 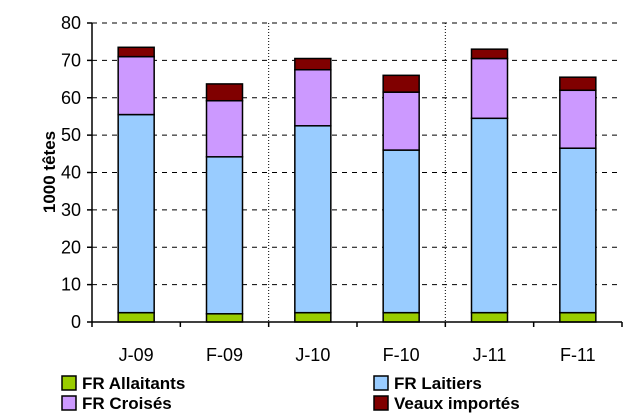 I want to click on y-tick-label: 30, so click(x=71, y=210).